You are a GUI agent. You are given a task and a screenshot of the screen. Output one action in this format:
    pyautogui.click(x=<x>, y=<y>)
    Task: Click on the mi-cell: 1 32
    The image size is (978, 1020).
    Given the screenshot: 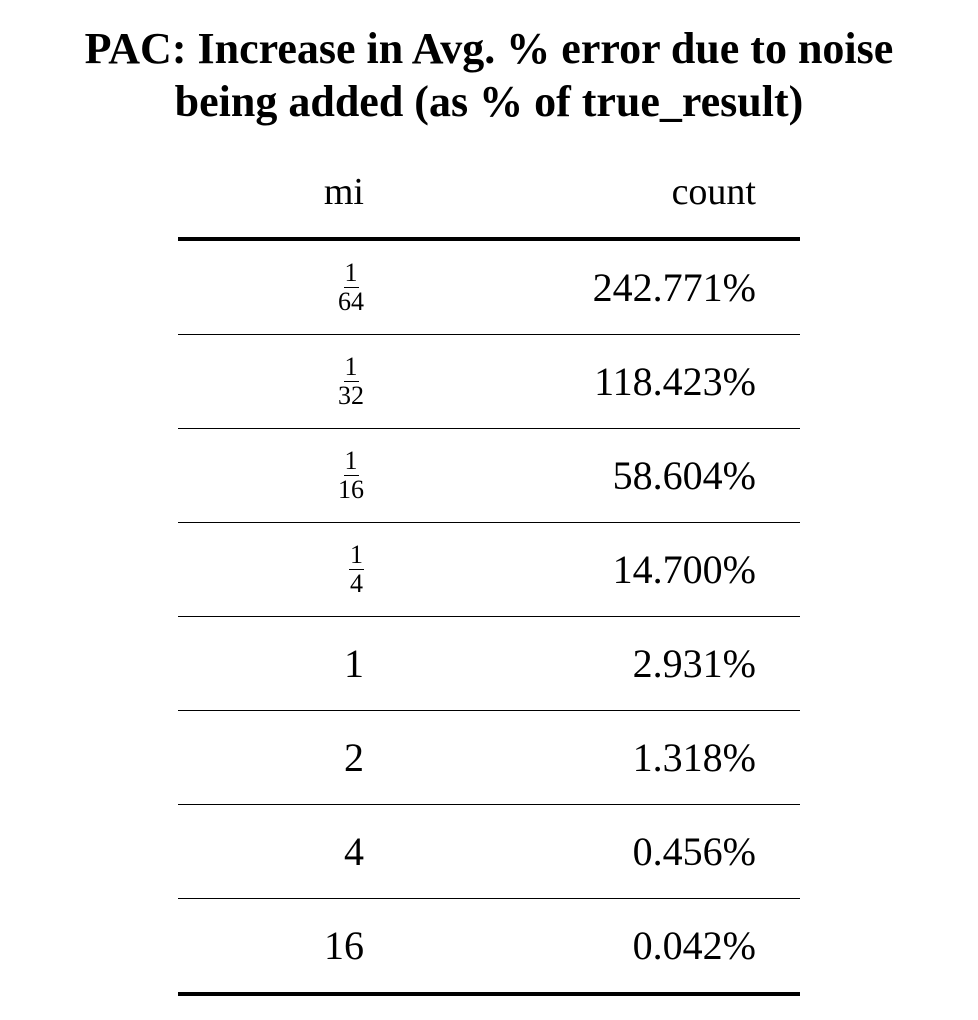 What is the action you would take?
    pyautogui.click(x=351, y=381)
    